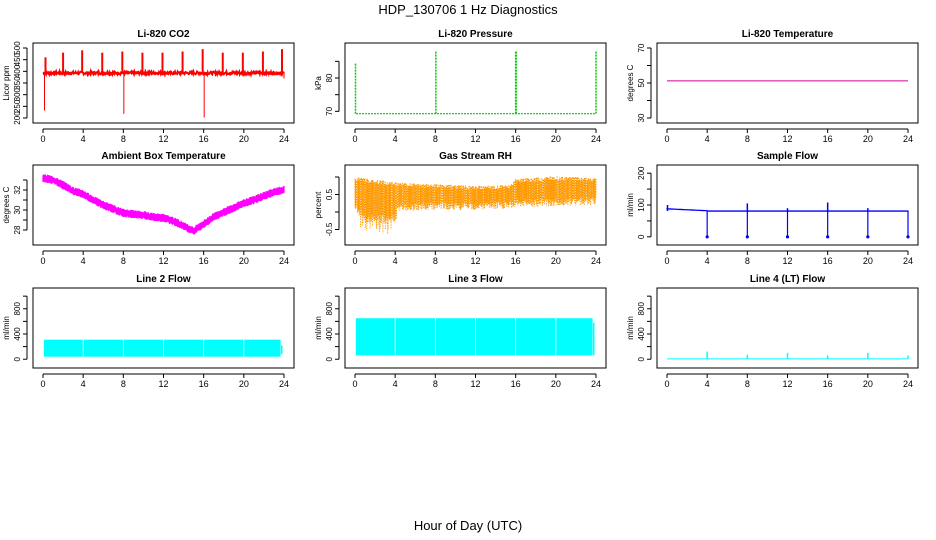  Describe the element at coordinates (17, 118) in the screenshot. I see `y-tick-label: 200` at that location.